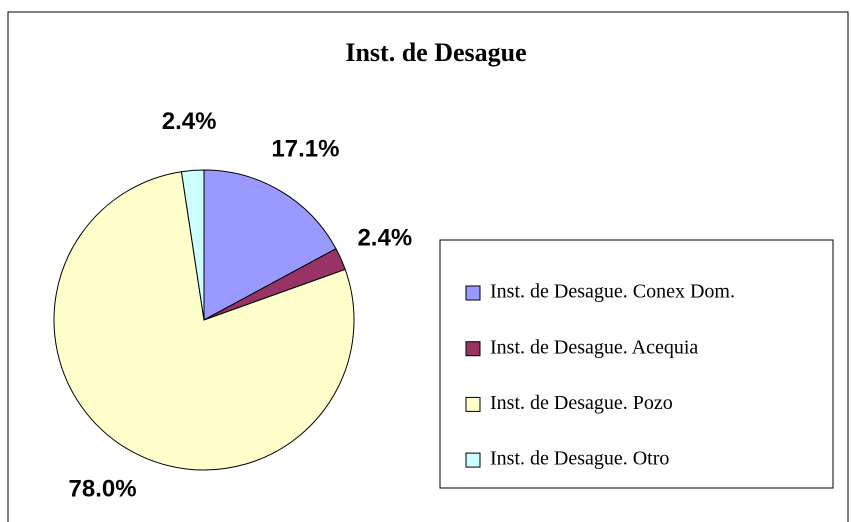  Describe the element at coordinates (594, 347) in the screenshot. I see `legend-label: Inst. de Desague. Acequia` at that location.